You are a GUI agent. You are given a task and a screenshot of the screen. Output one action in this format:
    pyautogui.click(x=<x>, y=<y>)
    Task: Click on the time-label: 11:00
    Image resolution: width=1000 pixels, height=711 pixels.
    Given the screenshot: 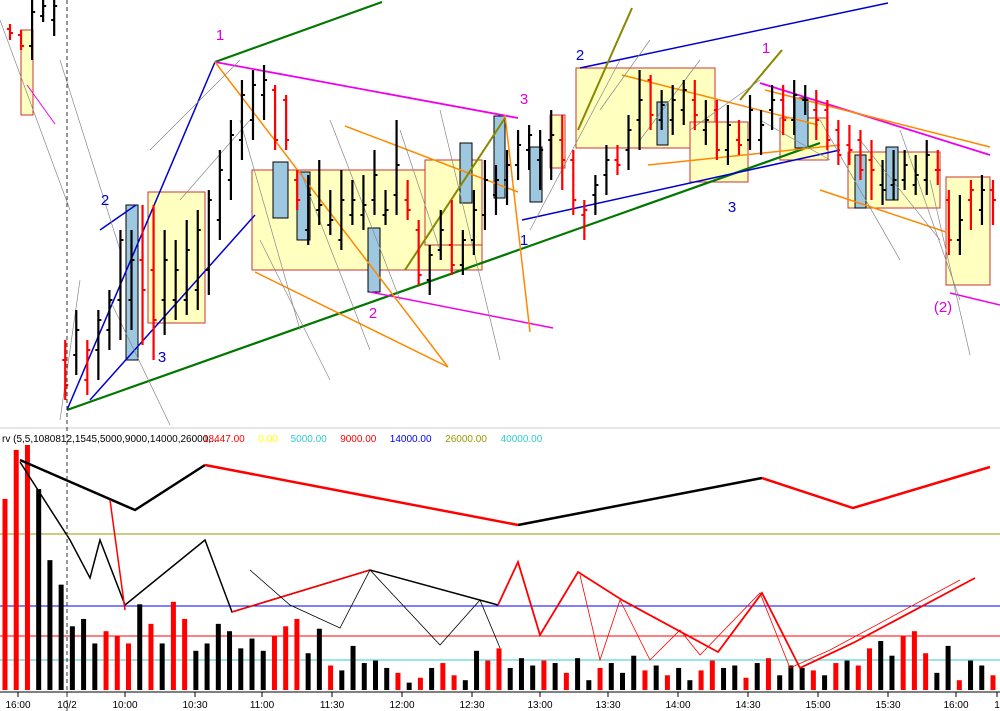 What is the action you would take?
    pyautogui.click(x=262, y=705)
    